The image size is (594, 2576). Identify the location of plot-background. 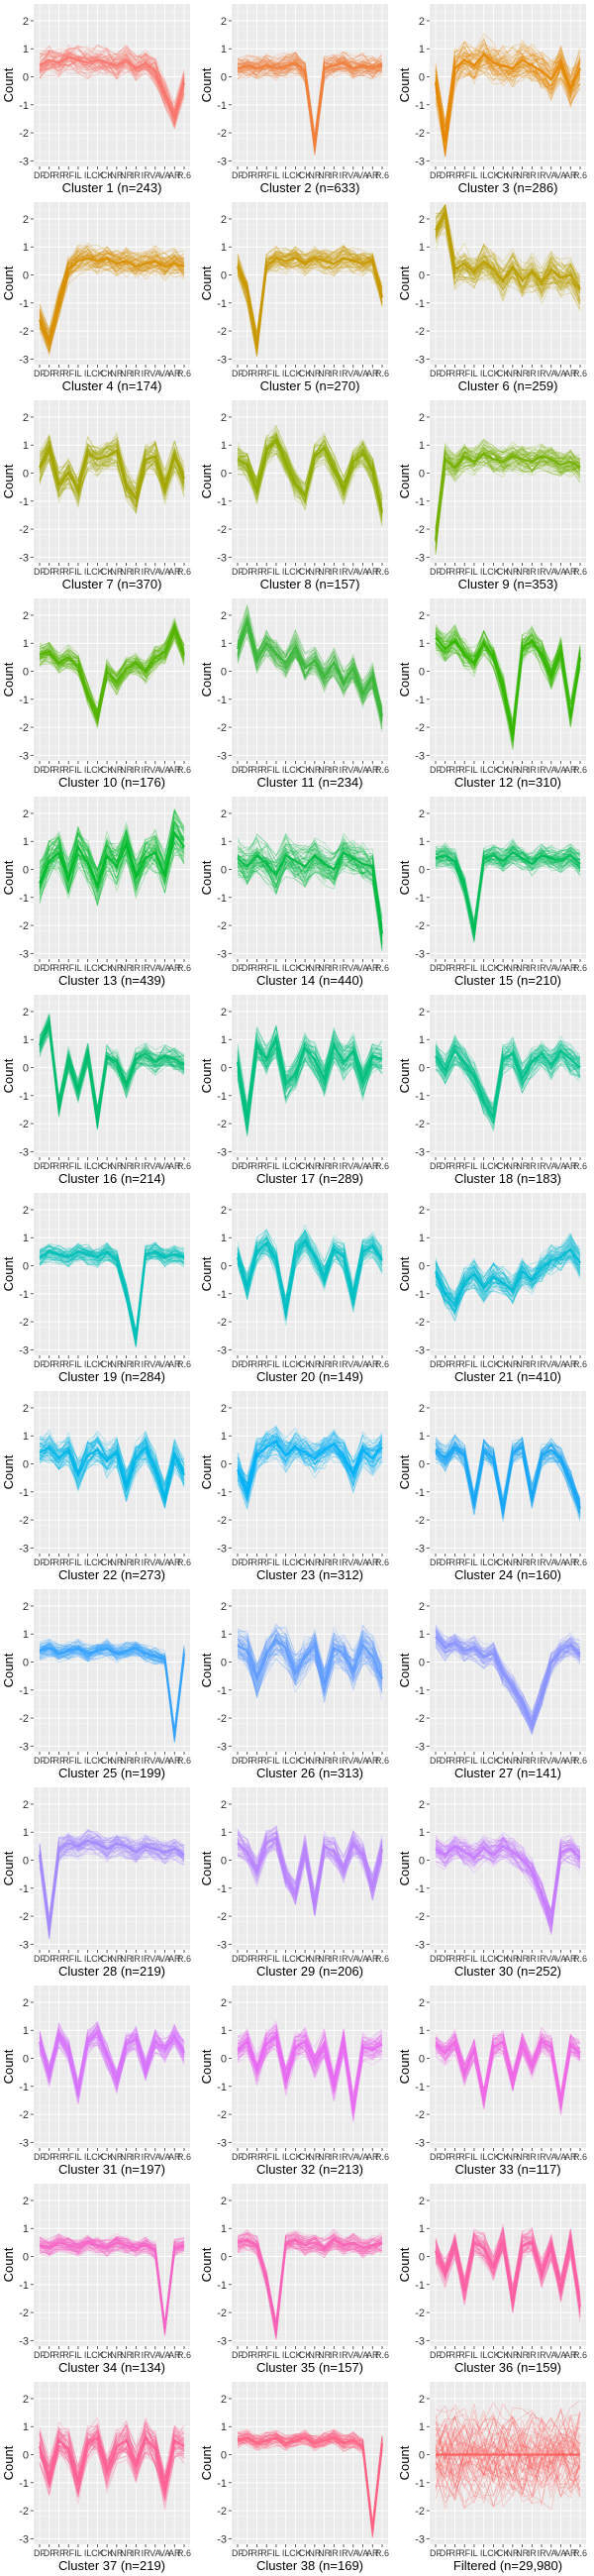
(112, 1869).